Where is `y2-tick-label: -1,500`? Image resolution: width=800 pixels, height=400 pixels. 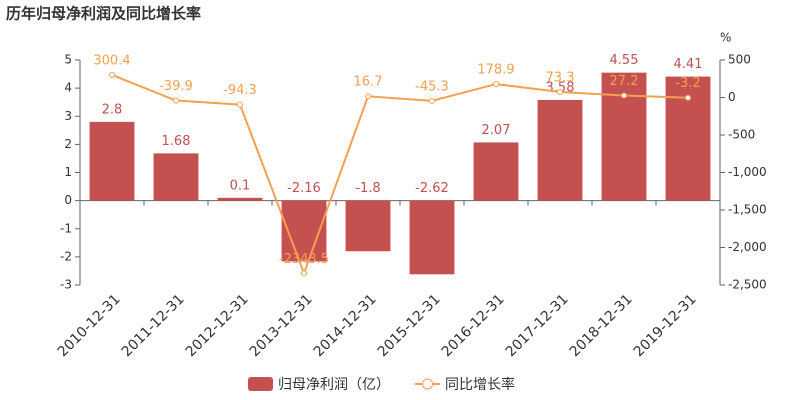 y2-tick-label: -1,500 is located at coordinates (747, 210).